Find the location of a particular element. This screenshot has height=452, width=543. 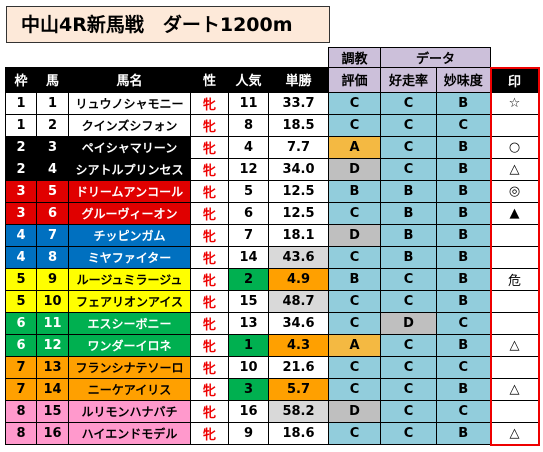

horse-name: フランシナテソーロ is located at coordinates (129, 367).